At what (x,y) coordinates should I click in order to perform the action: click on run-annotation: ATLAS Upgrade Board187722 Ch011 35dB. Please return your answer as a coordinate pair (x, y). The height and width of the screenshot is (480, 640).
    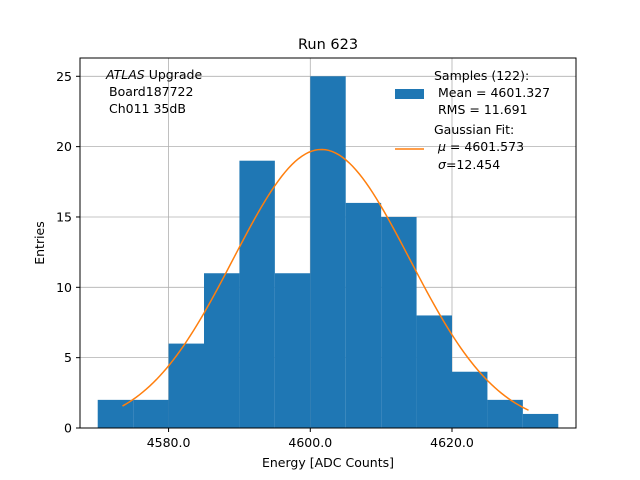
    Looking at the image, I should click on (153, 91).